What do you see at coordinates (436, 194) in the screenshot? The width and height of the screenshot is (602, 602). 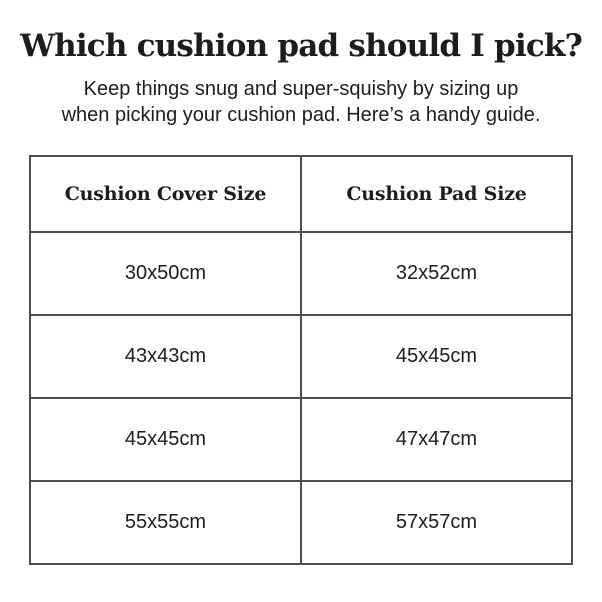 I see `header-cushion-pad-size: Cushion Pad Size` at bounding box center [436, 194].